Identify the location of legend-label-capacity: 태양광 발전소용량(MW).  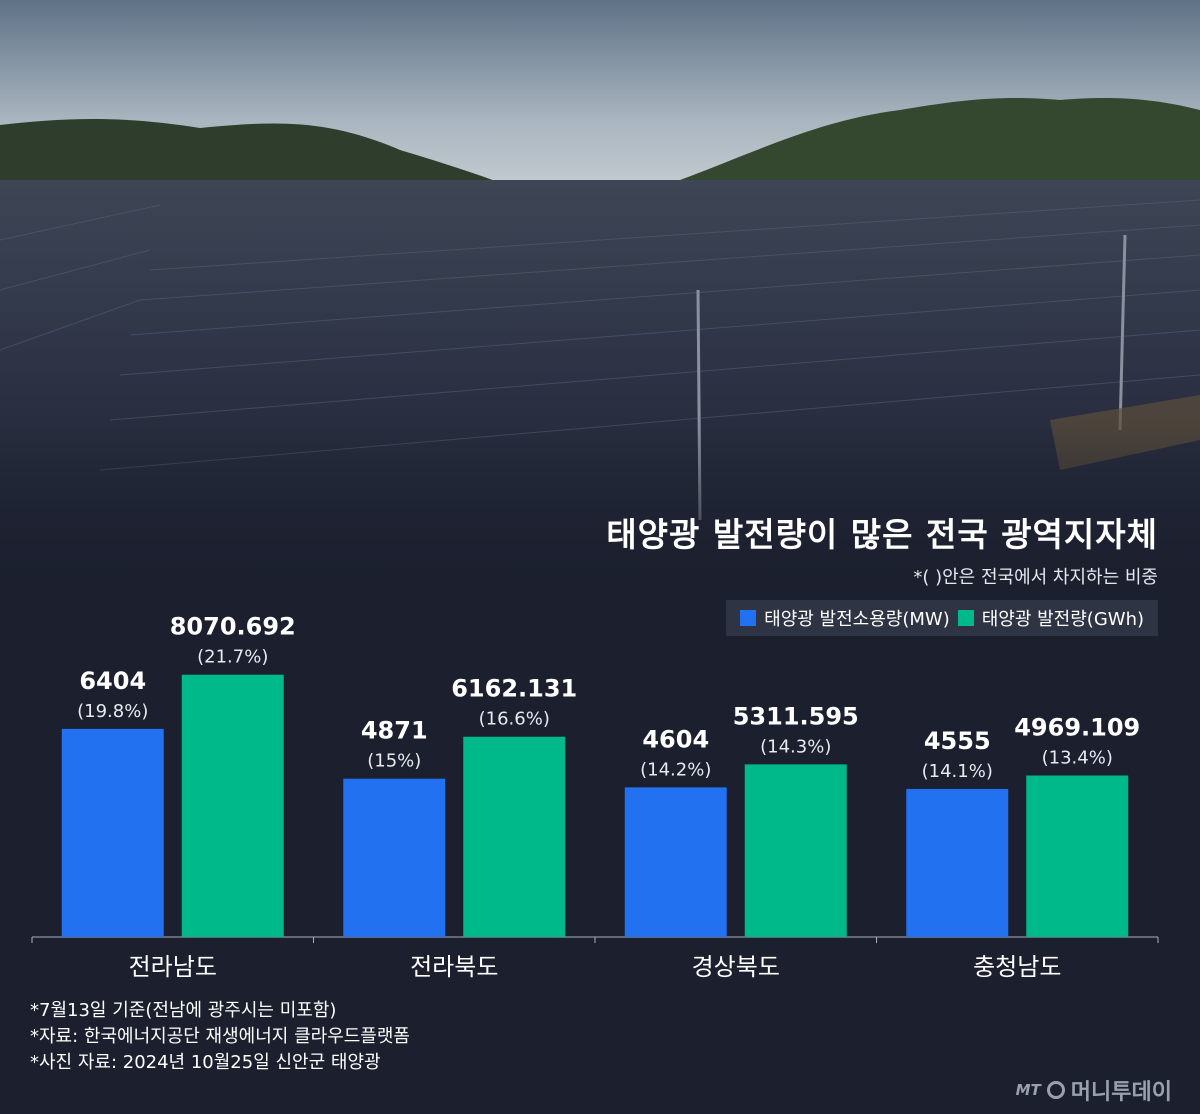
(857, 619).